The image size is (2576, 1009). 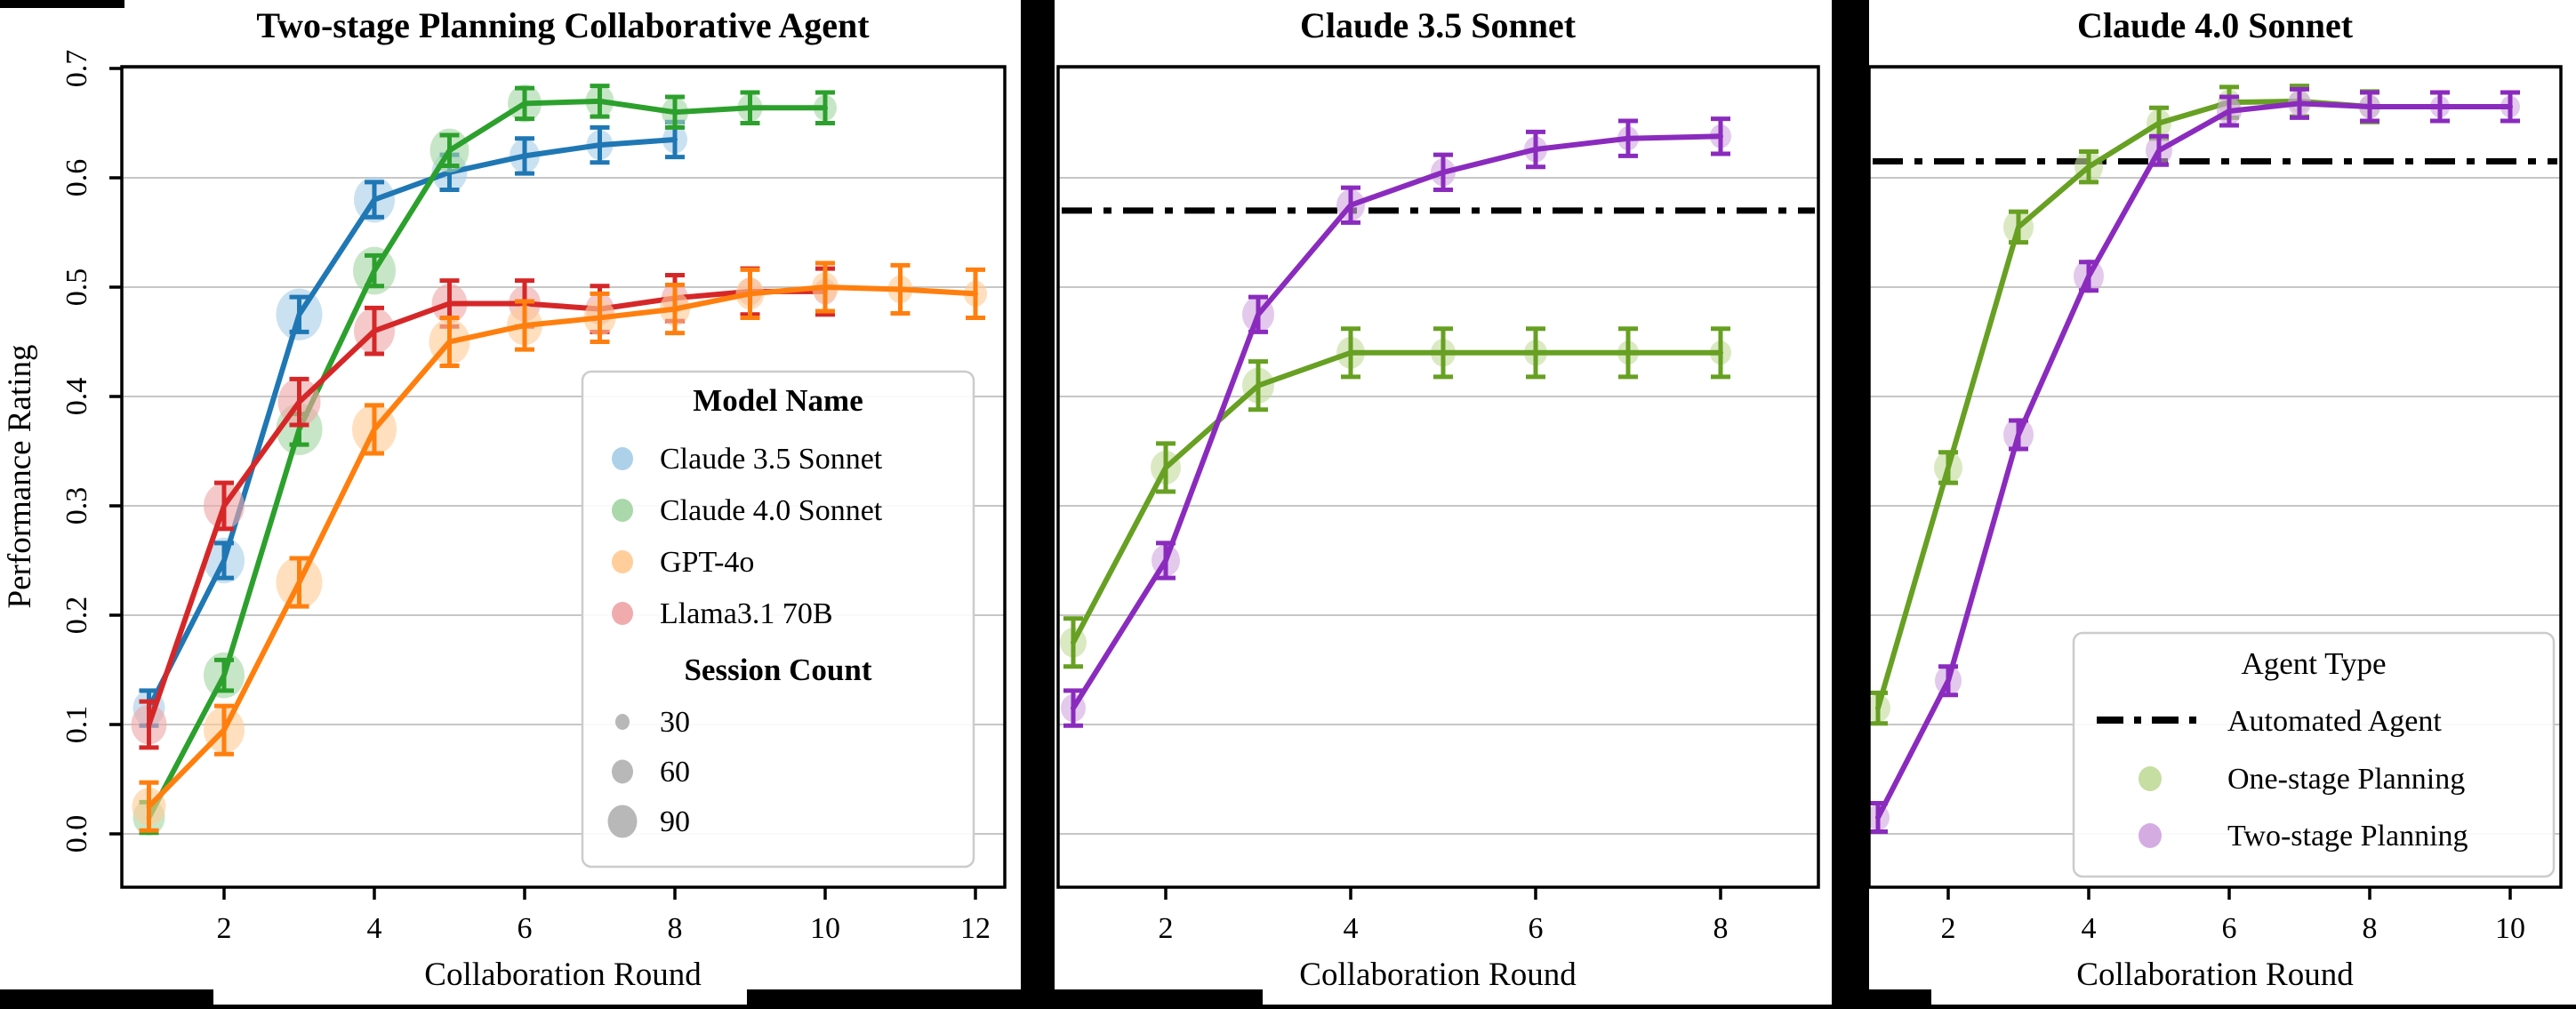 What do you see at coordinates (707, 562) in the screenshot?
I see `legend-entry-label: GPT-4o` at bounding box center [707, 562].